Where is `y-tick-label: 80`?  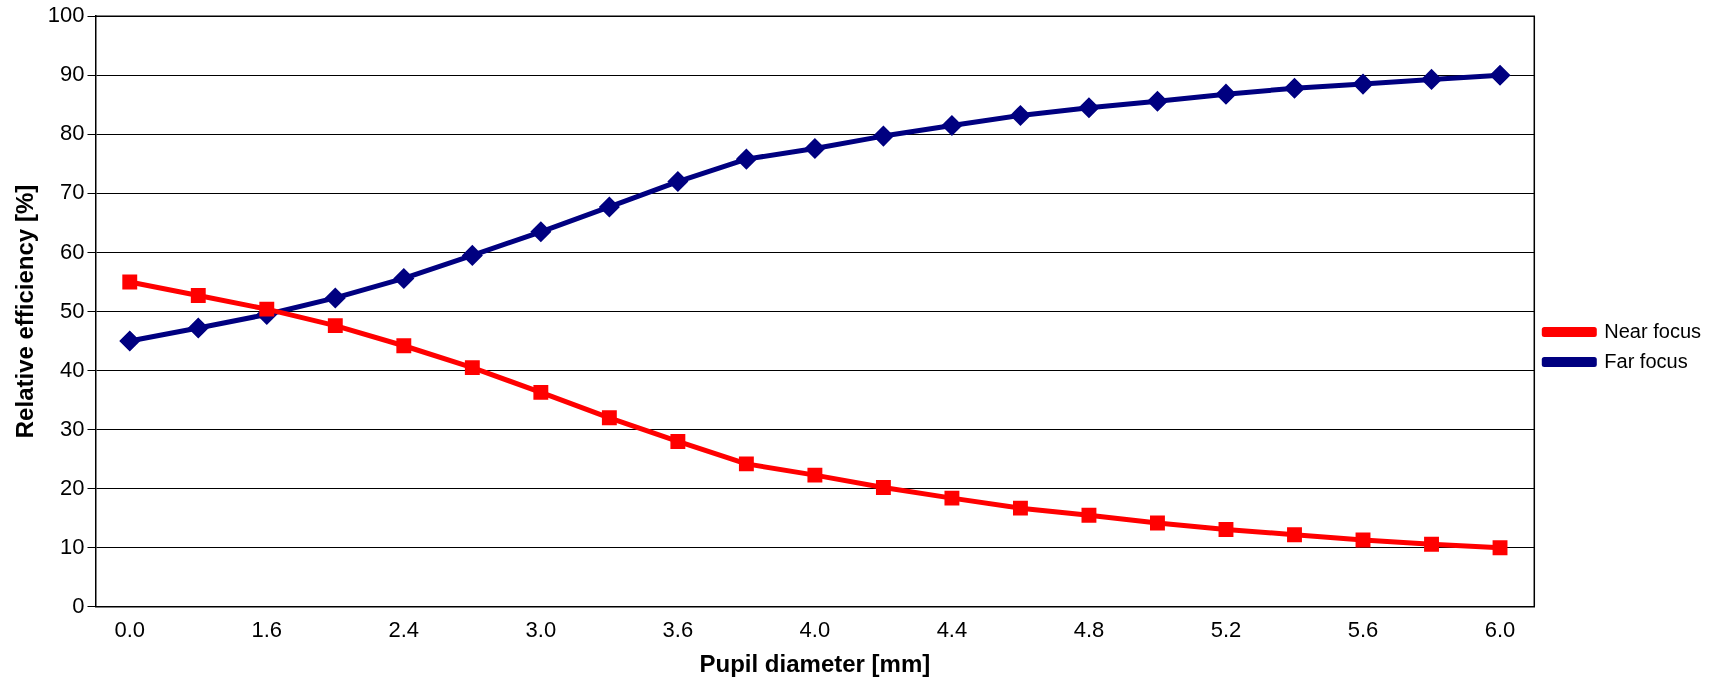 y-tick-label: 80 is located at coordinates (72, 133).